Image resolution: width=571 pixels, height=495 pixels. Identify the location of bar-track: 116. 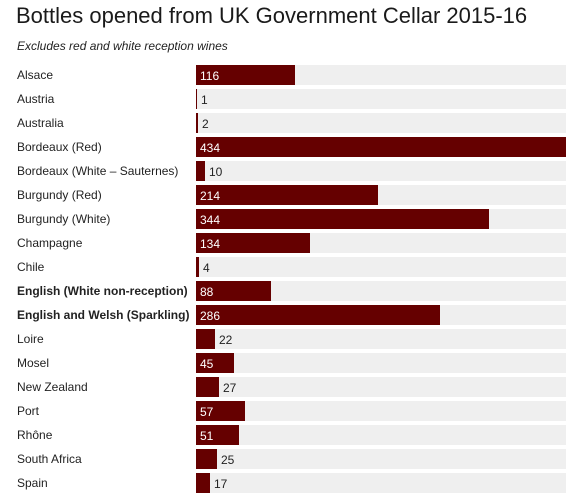
(381, 75).